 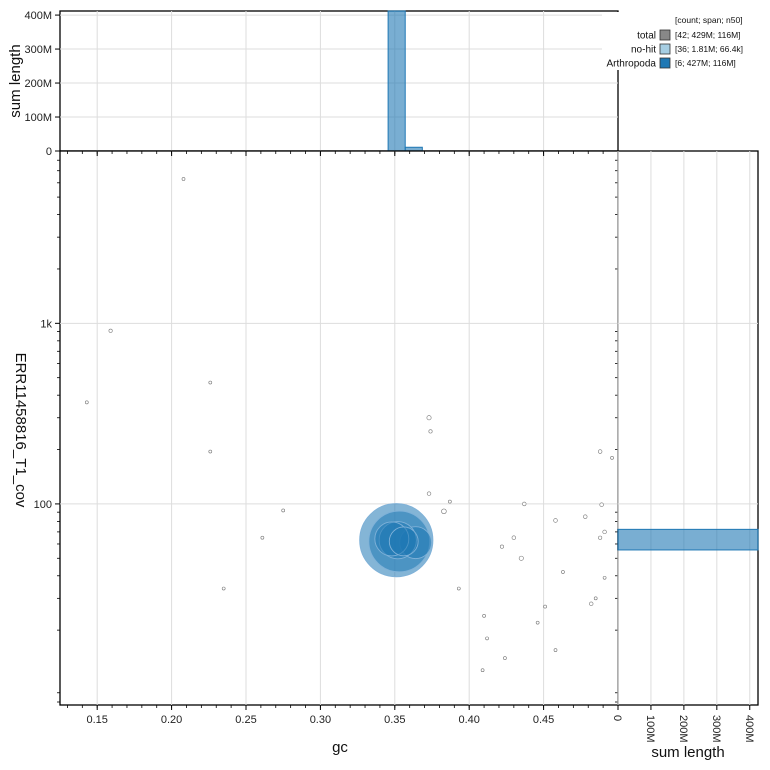 I want to click on legend-label-arthropoda: Arthropoda, so click(x=632, y=64).